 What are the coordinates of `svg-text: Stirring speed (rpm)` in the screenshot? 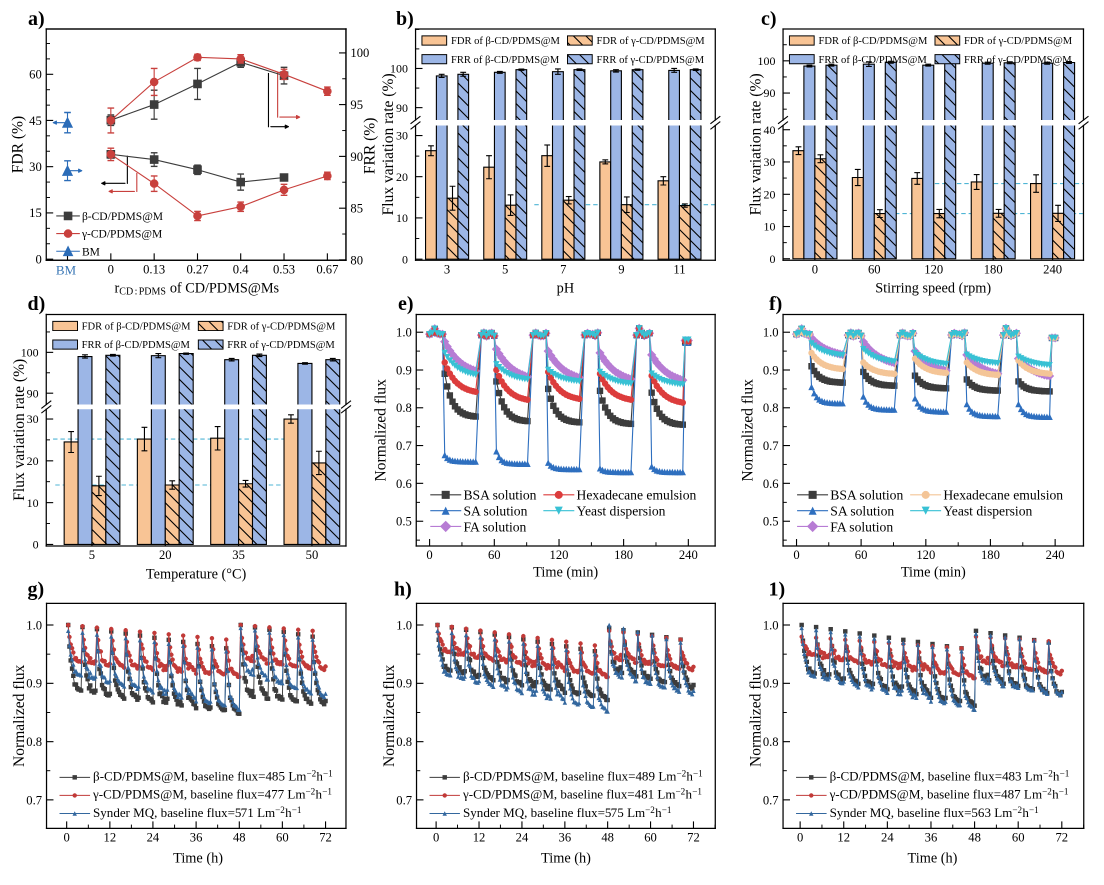 It's located at (933, 288).